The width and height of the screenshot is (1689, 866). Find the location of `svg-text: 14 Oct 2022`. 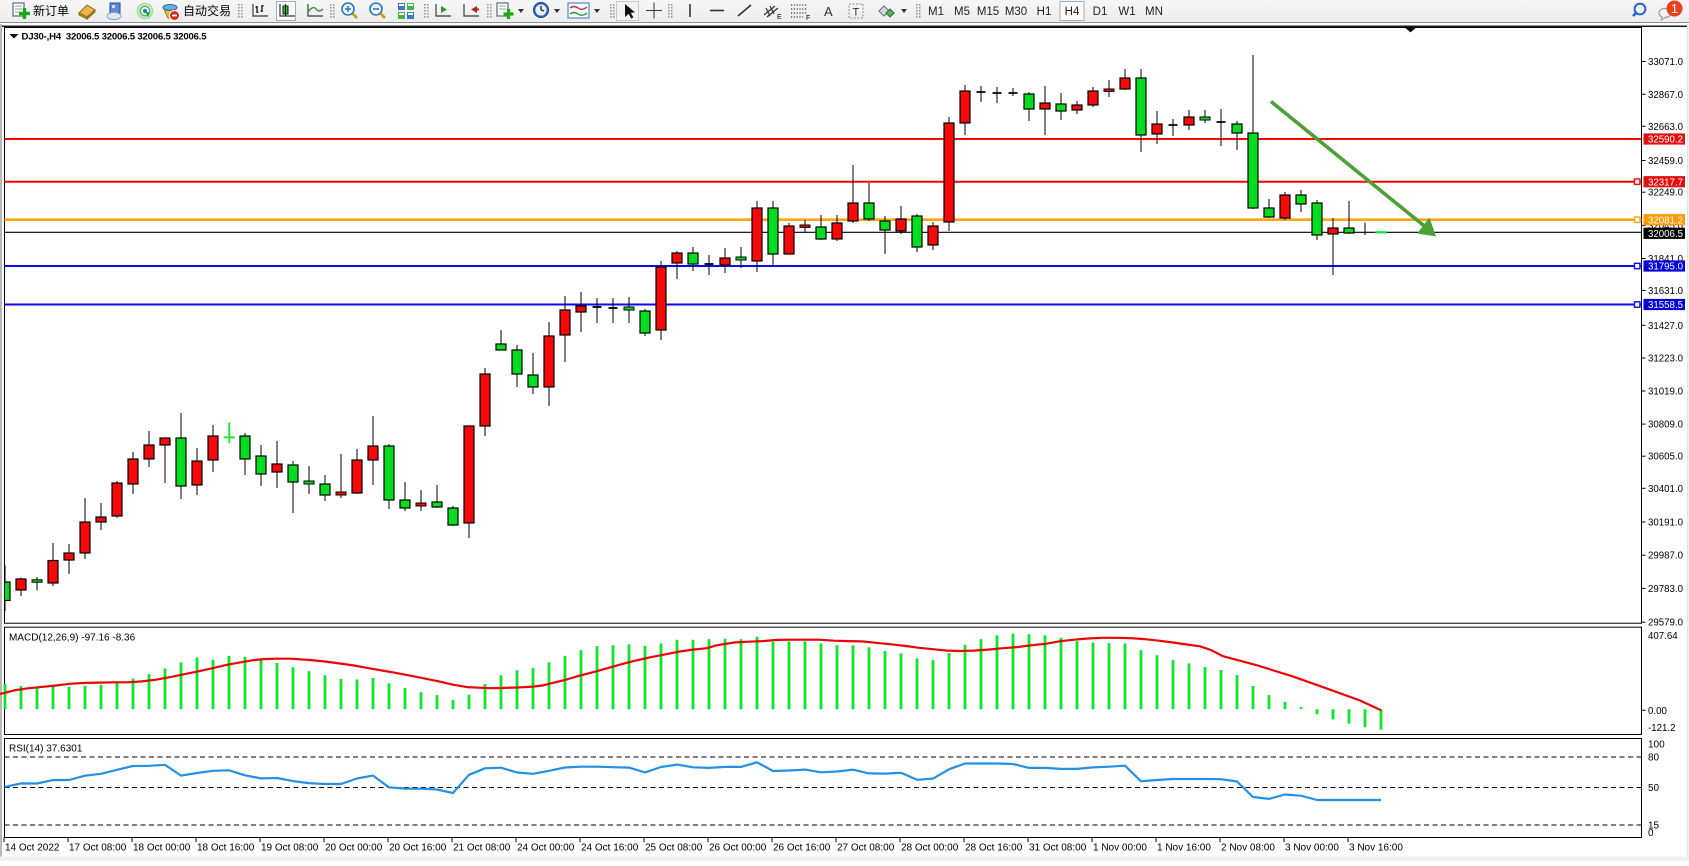

svg-text: 14 Oct 2022 is located at coordinates (32, 847).